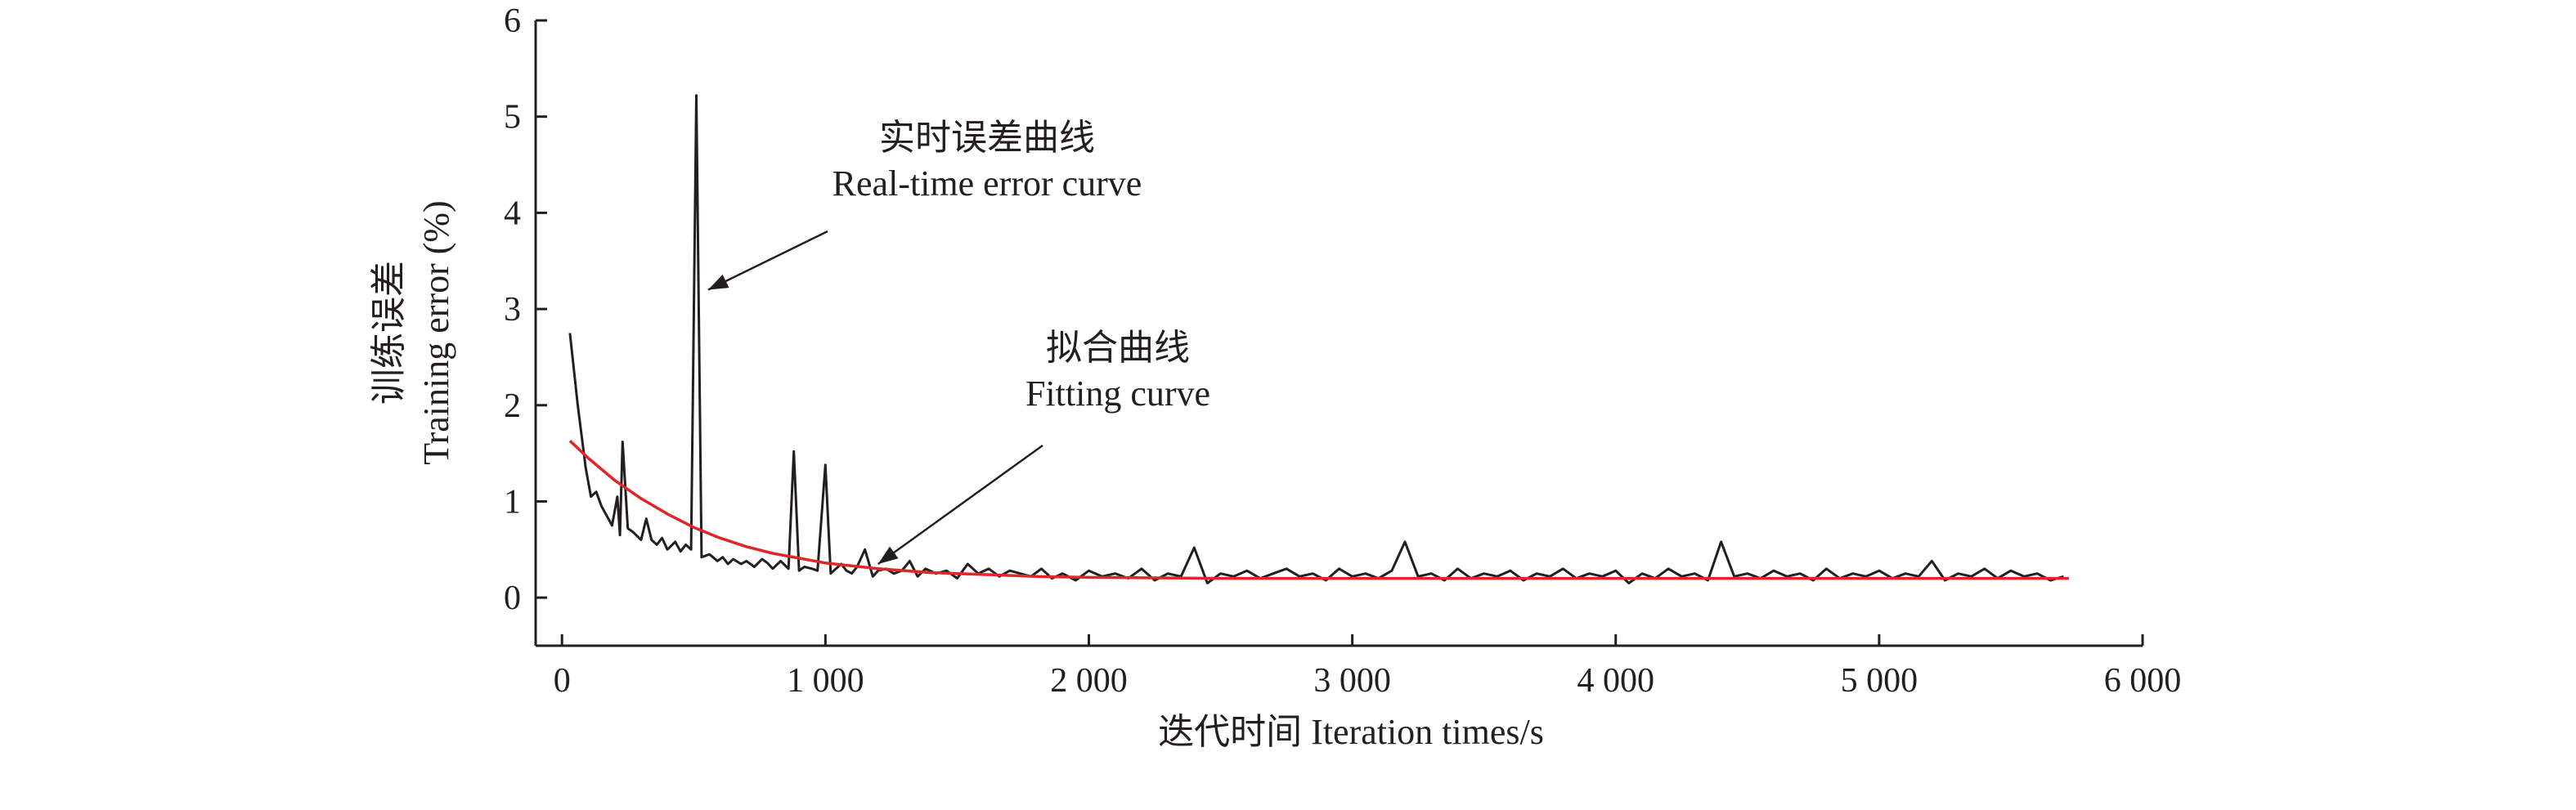 This screenshot has width=2576, height=810. Describe the element at coordinates (875, 397) in the screenshot. I see `annotation-arrows` at that location.